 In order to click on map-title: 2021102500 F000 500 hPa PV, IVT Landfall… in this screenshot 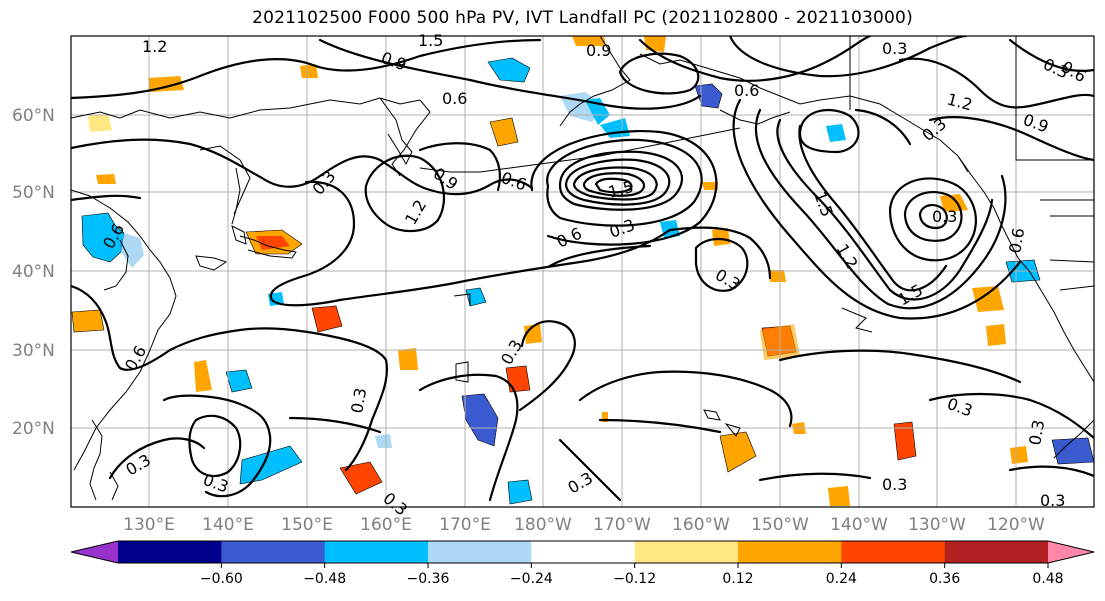, I will do `click(582, 18)`.